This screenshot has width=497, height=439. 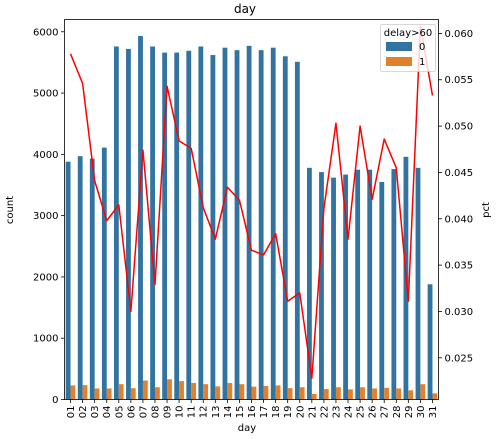 I want to click on x-tick-label-25: 25, so click(x=361, y=412).